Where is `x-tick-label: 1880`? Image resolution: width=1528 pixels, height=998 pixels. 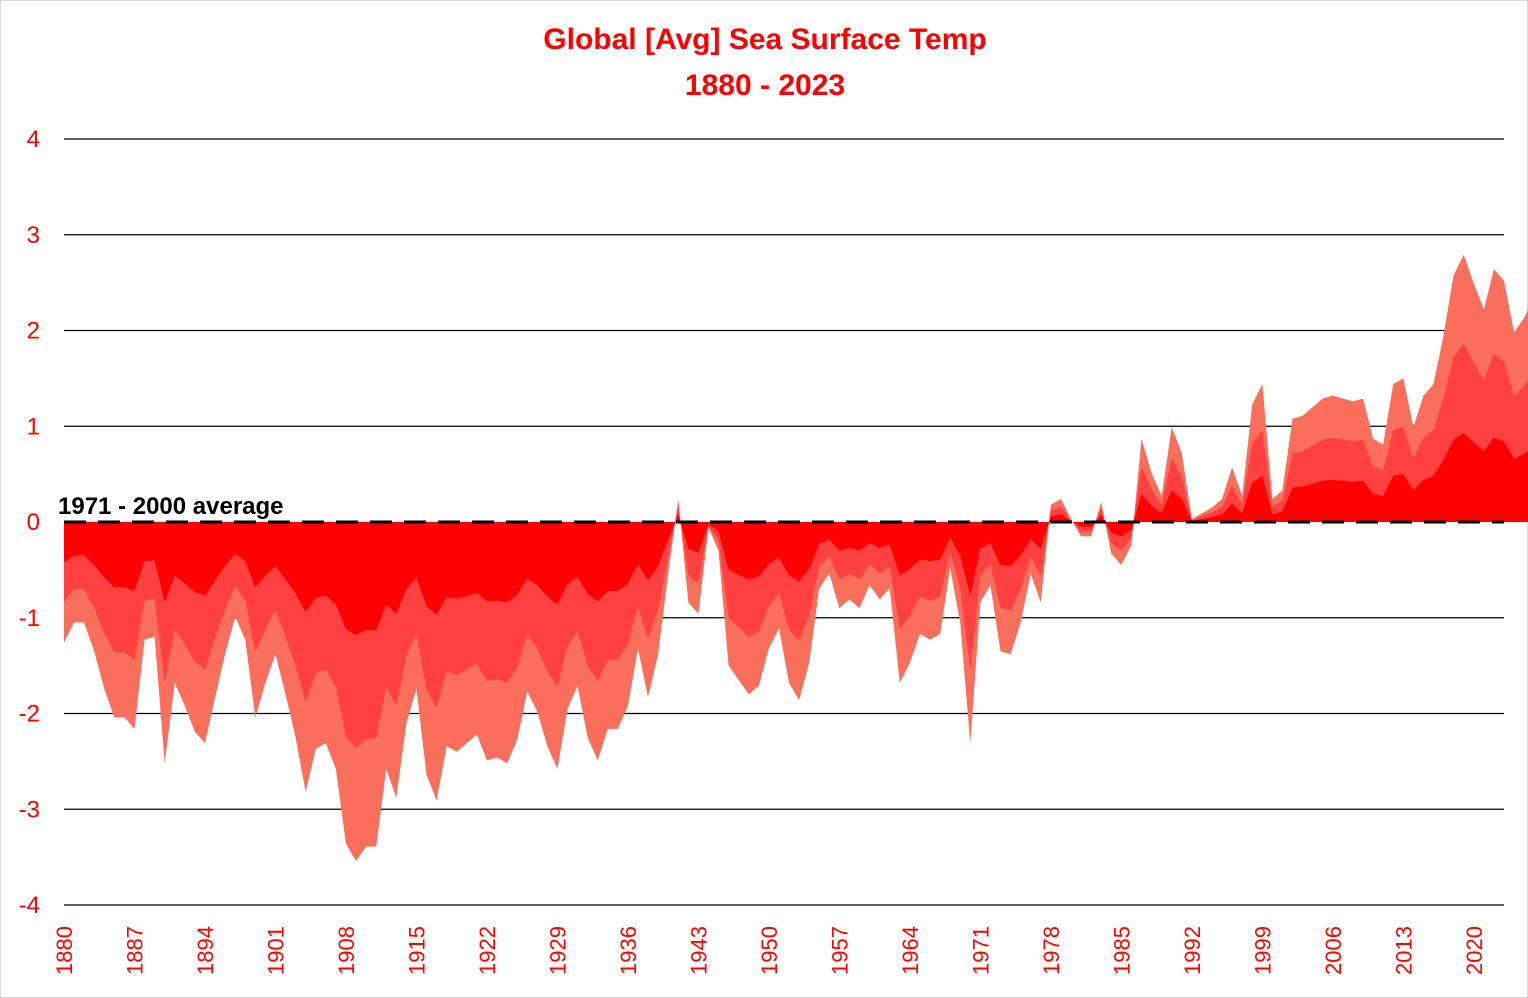 x-tick-label: 1880 is located at coordinates (64, 950).